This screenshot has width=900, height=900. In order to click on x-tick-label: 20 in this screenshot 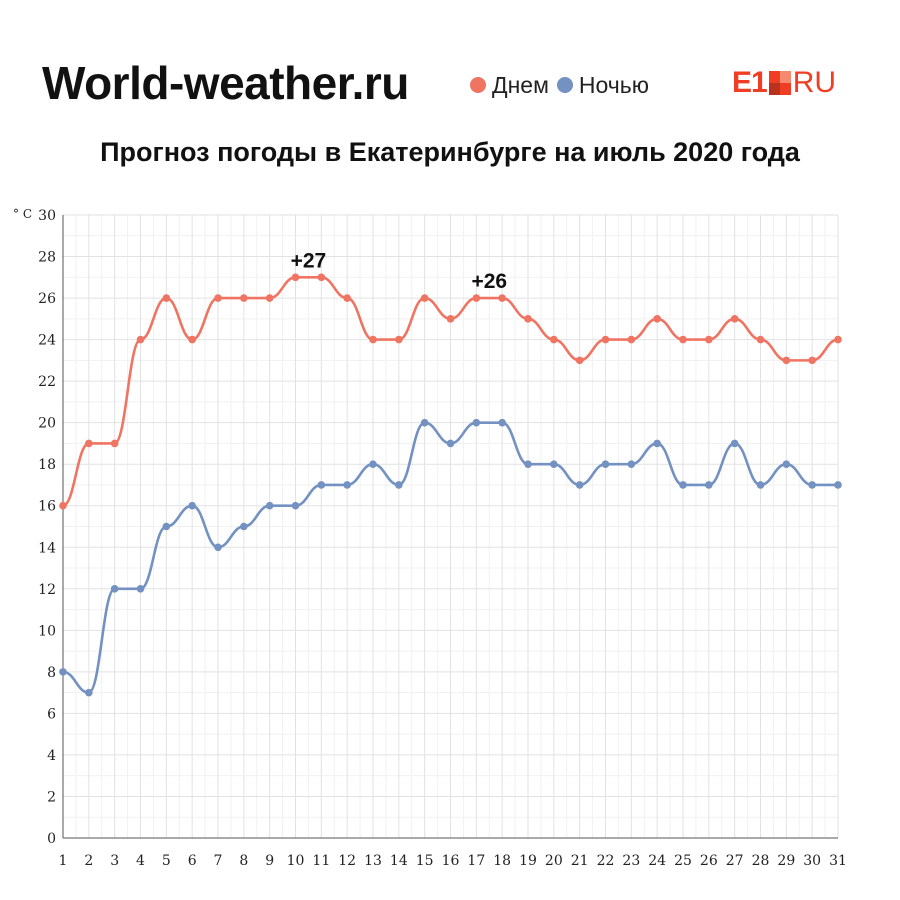, I will do `click(554, 861)`.